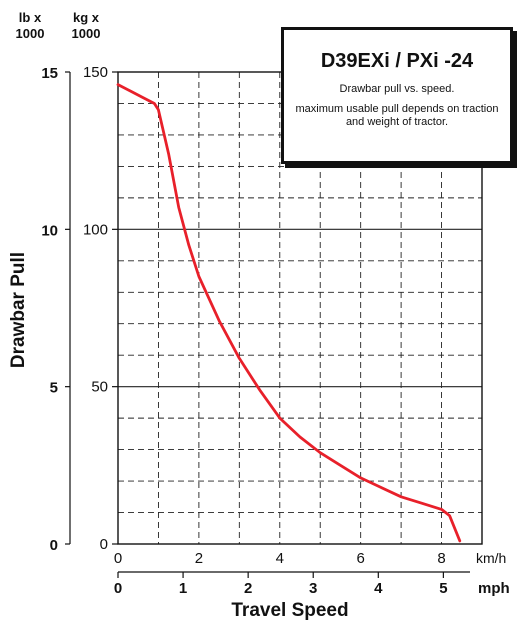  What do you see at coordinates (313, 588) in the screenshot?
I see `mph-tick-label: 3` at bounding box center [313, 588].